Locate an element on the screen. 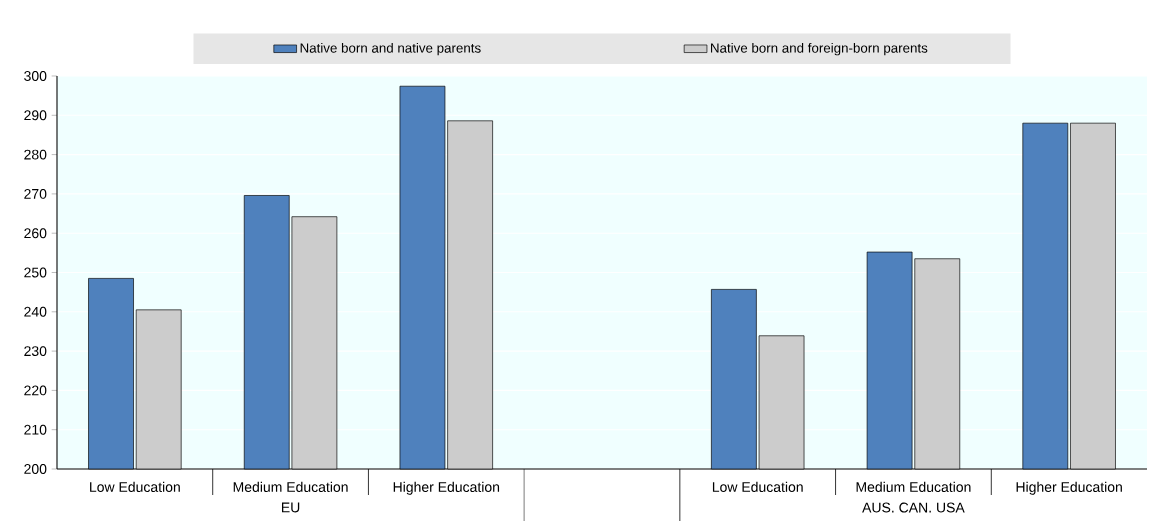 This screenshot has height=521, width=1149. y-tick-label: 240 is located at coordinates (35, 311).